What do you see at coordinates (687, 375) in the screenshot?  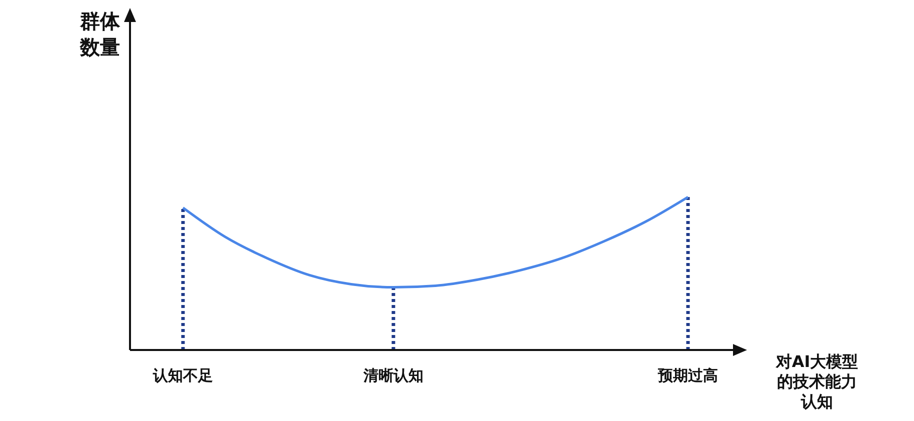 I see `x-tick-label: 预期过高` at bounding box center [687, 375].